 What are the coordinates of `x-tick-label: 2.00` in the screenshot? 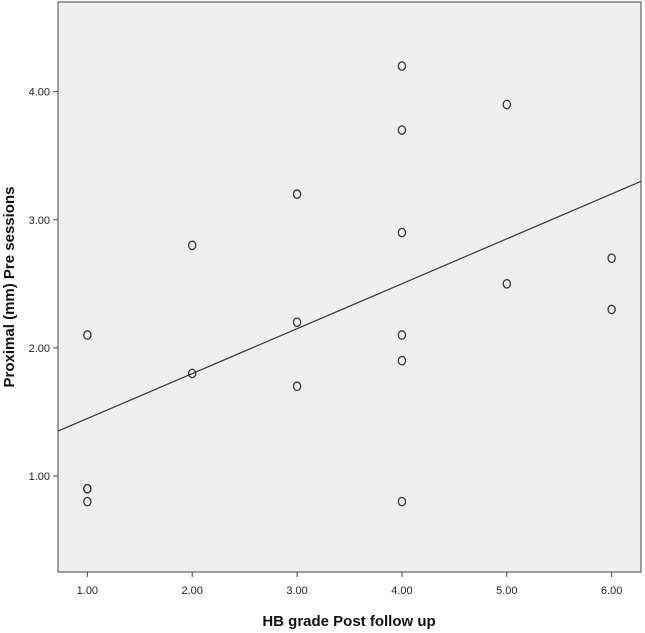 It's located at (192, 591).